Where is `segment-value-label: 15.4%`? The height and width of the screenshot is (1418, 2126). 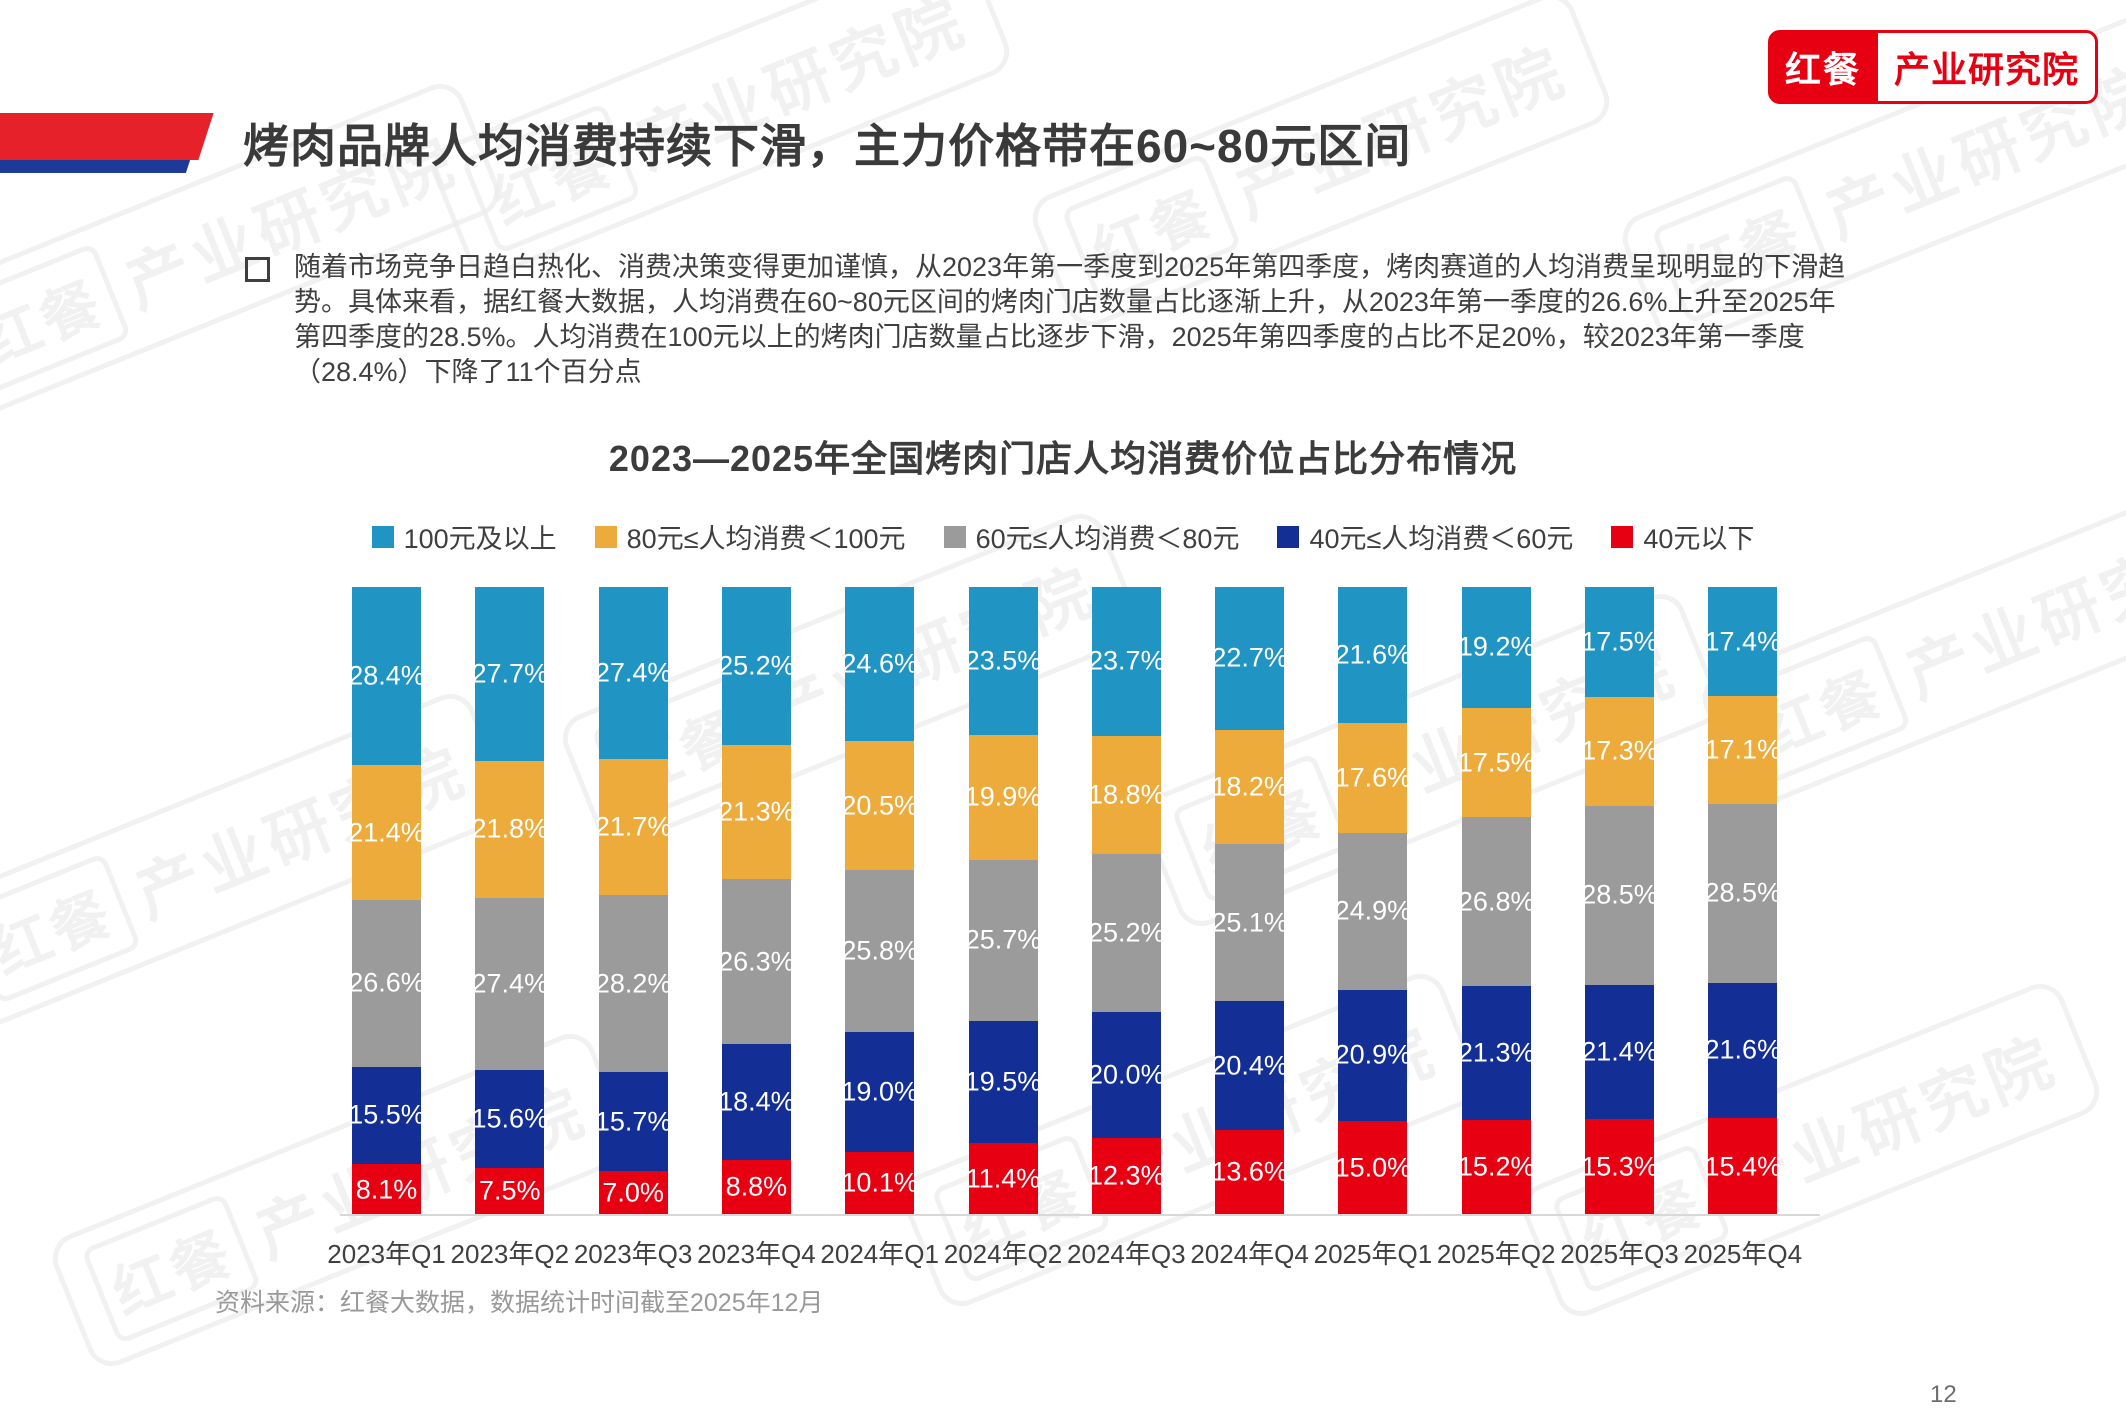
segment-value-label: 15.4% is located at coordinates (1743, 1166).